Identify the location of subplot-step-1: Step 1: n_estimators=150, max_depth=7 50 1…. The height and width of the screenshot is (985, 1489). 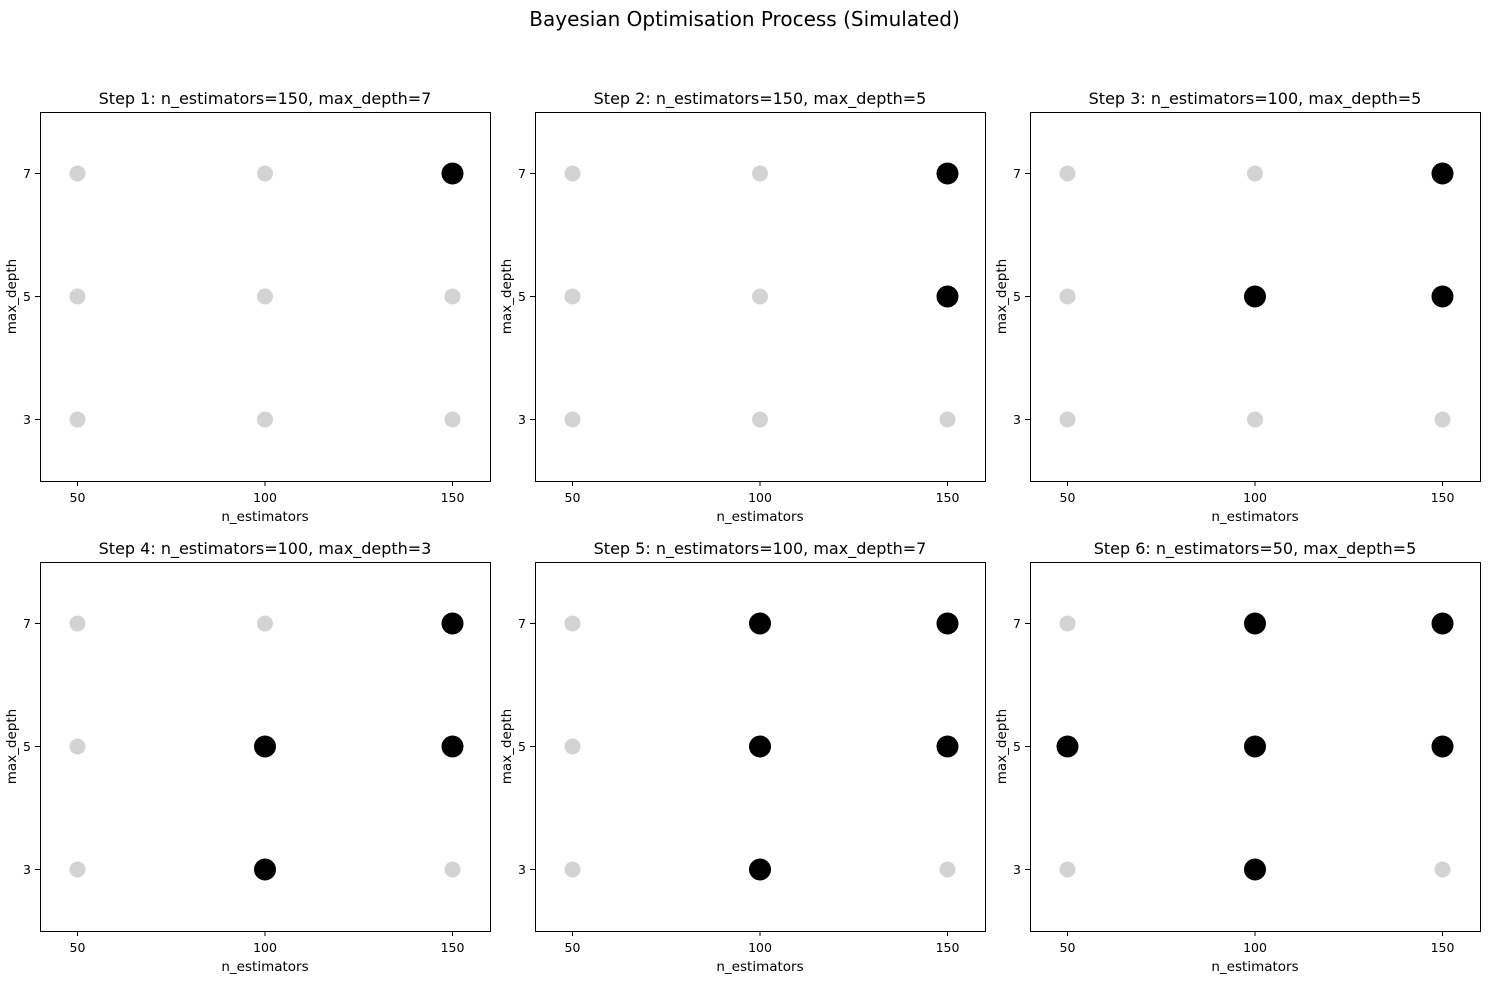
(247, 307).